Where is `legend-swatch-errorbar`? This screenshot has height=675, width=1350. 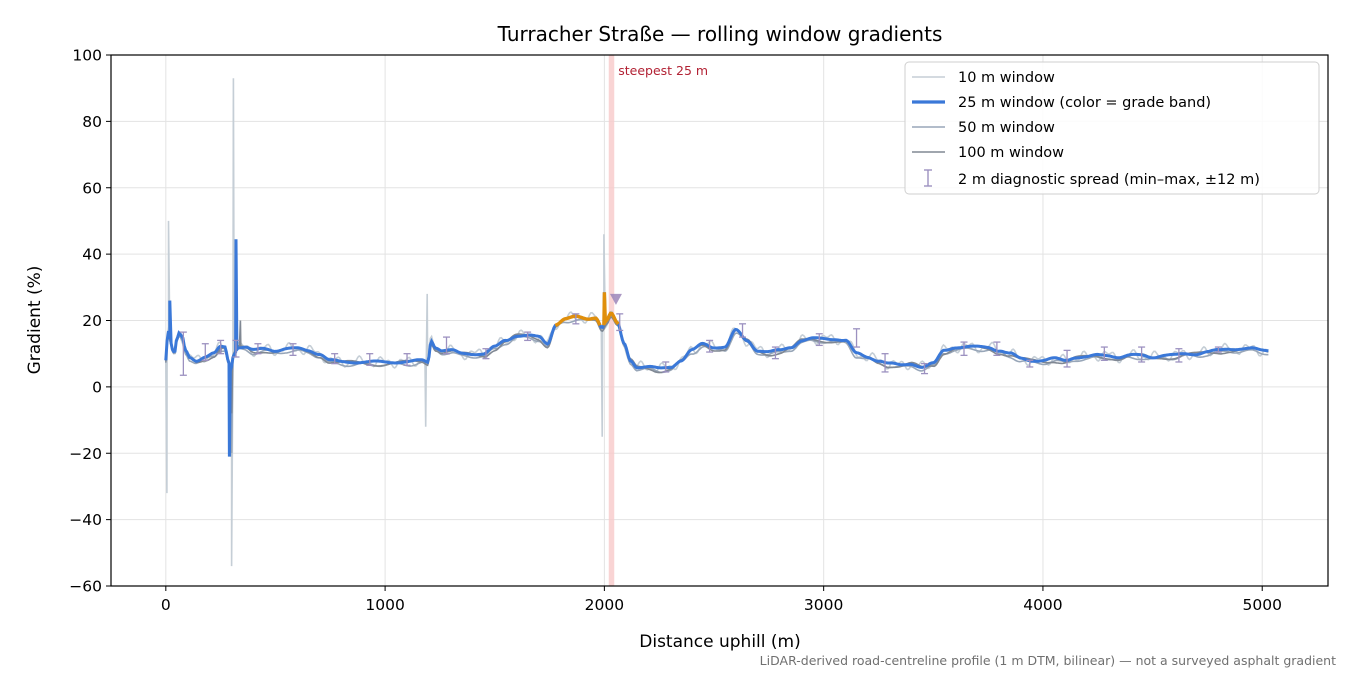
legend-swatch-errorbar is located at coordinates (928, 178).